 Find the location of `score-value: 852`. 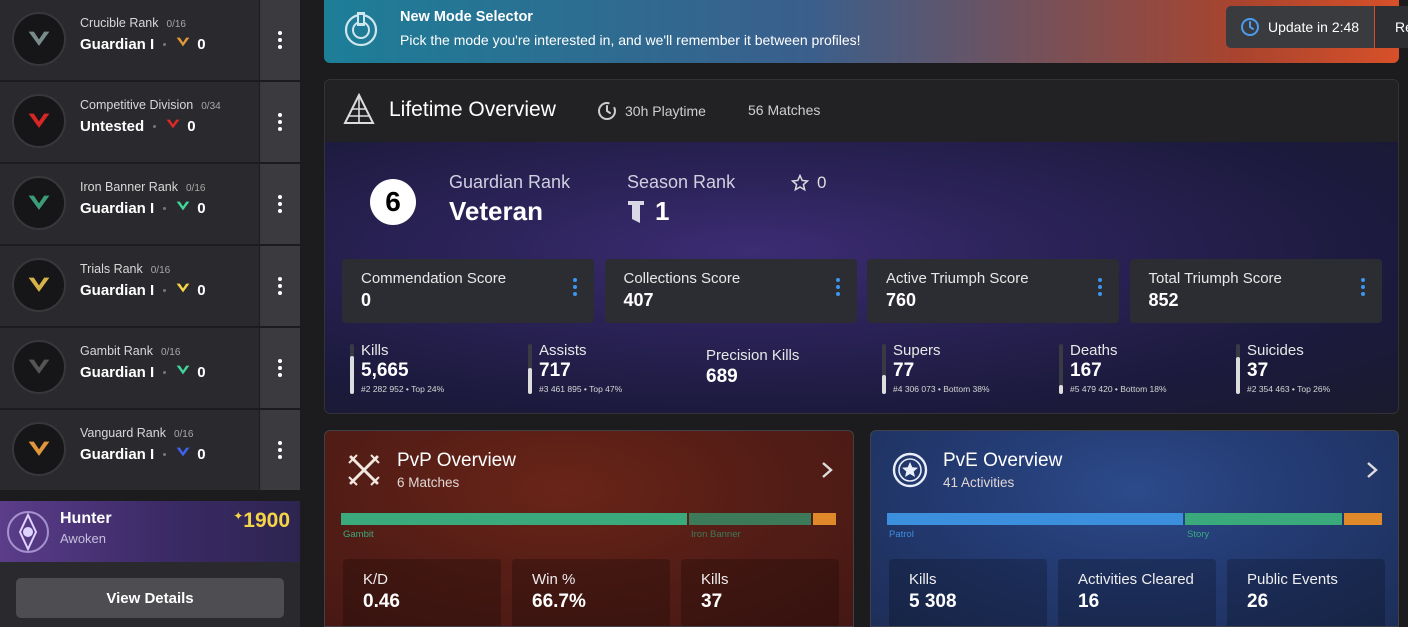

score-value: 852 is located at coordinates (1163, 300).